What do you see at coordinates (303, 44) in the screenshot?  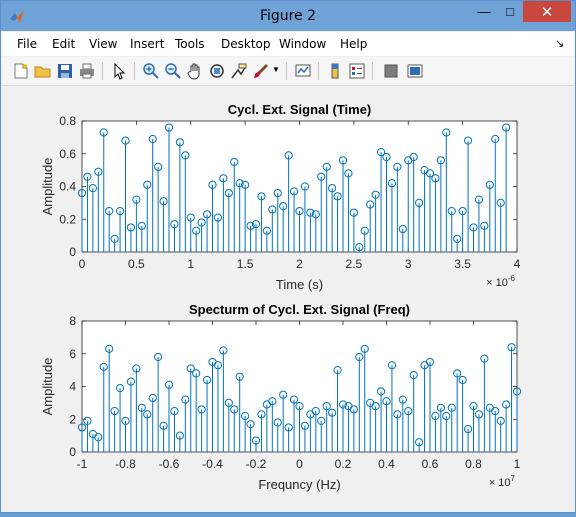 I see `menu-window: Window` at bounding box center [303, 44].